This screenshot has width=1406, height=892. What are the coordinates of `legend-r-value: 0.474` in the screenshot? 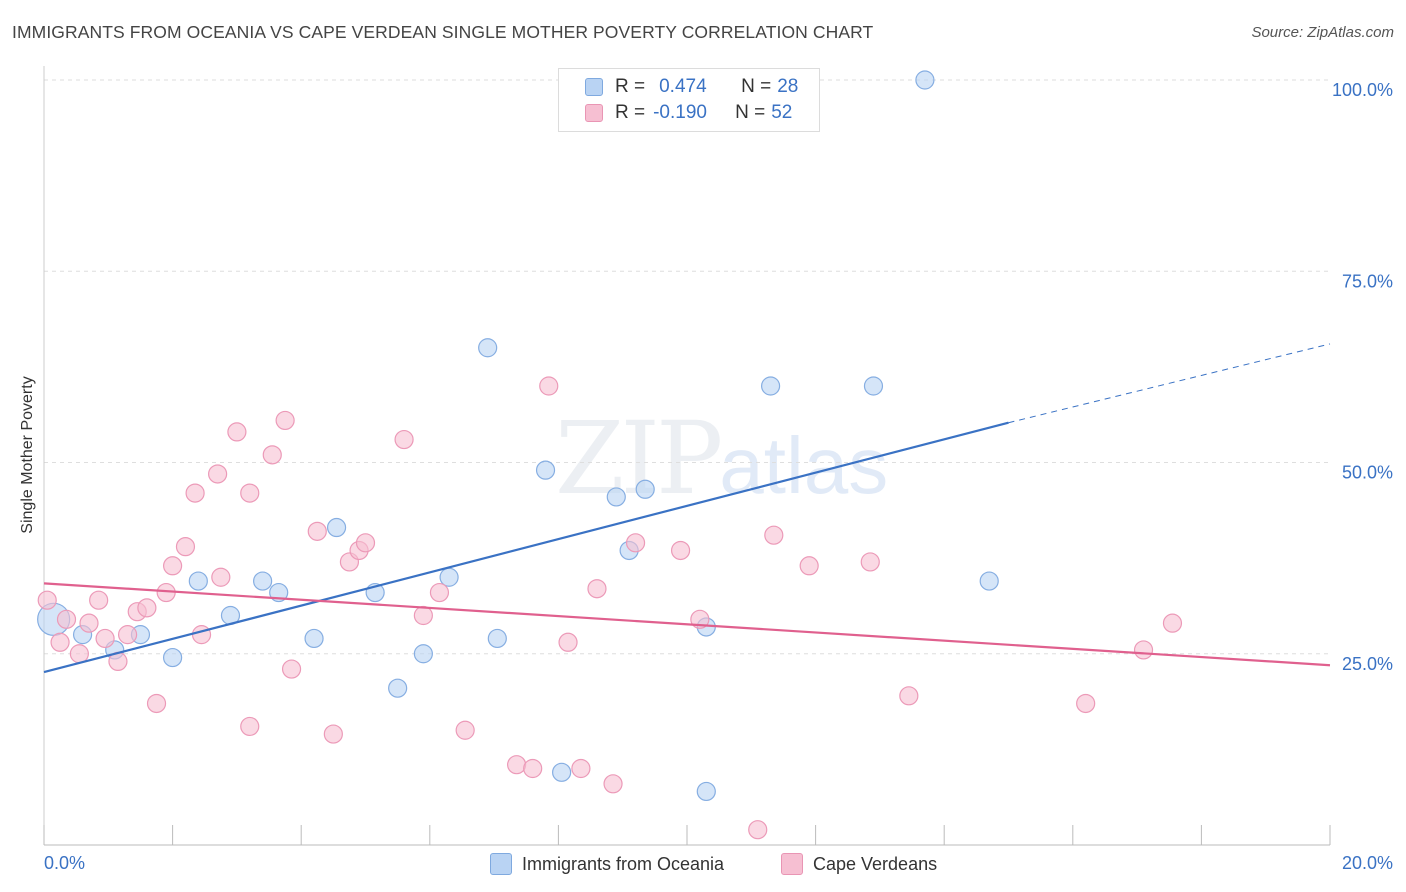 It's located at (683, 86).